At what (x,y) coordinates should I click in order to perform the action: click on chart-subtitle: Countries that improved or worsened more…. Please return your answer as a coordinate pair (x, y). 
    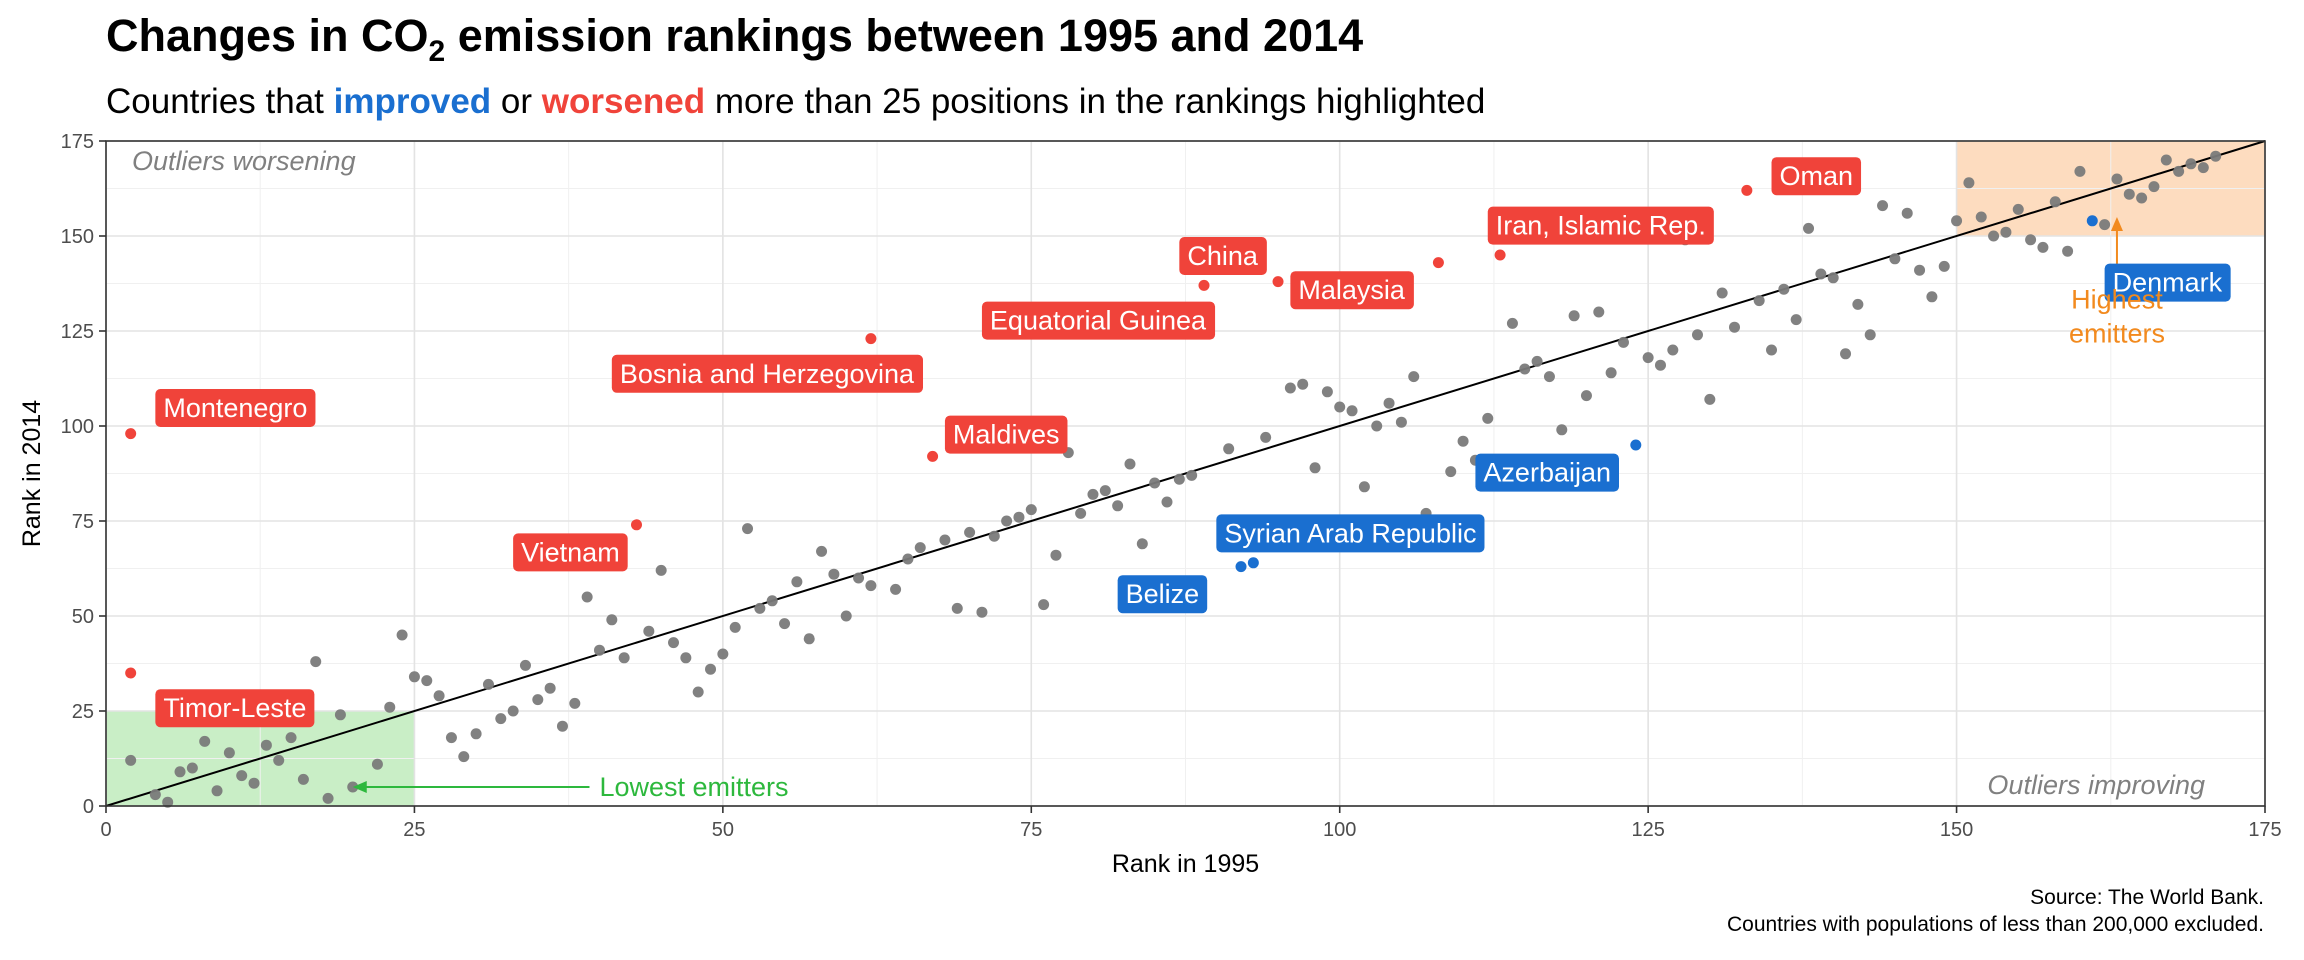
    Looking at the image, I should click on (796, 101).